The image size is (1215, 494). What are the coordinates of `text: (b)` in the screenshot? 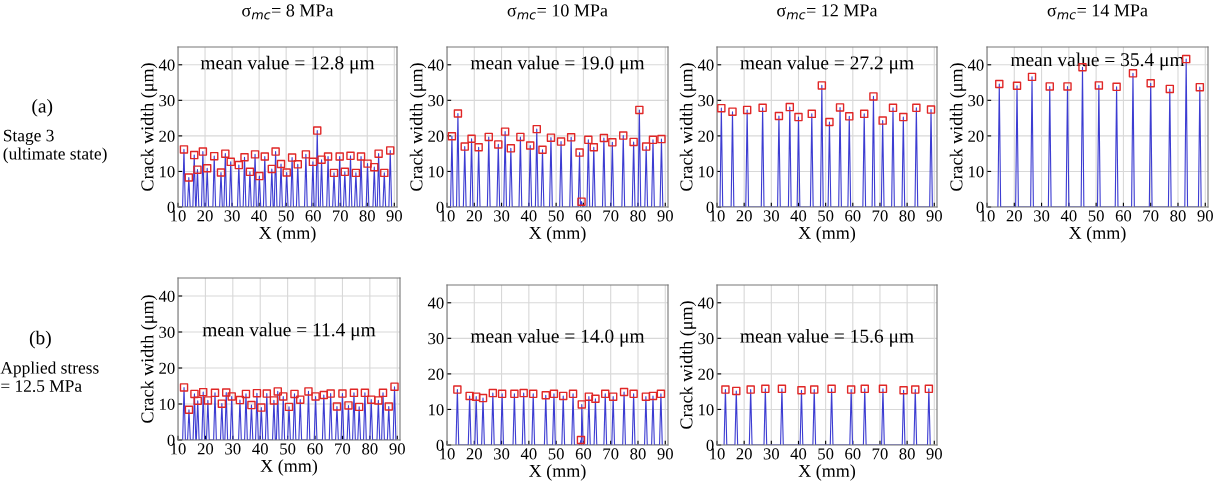 It's located at (40, 339).